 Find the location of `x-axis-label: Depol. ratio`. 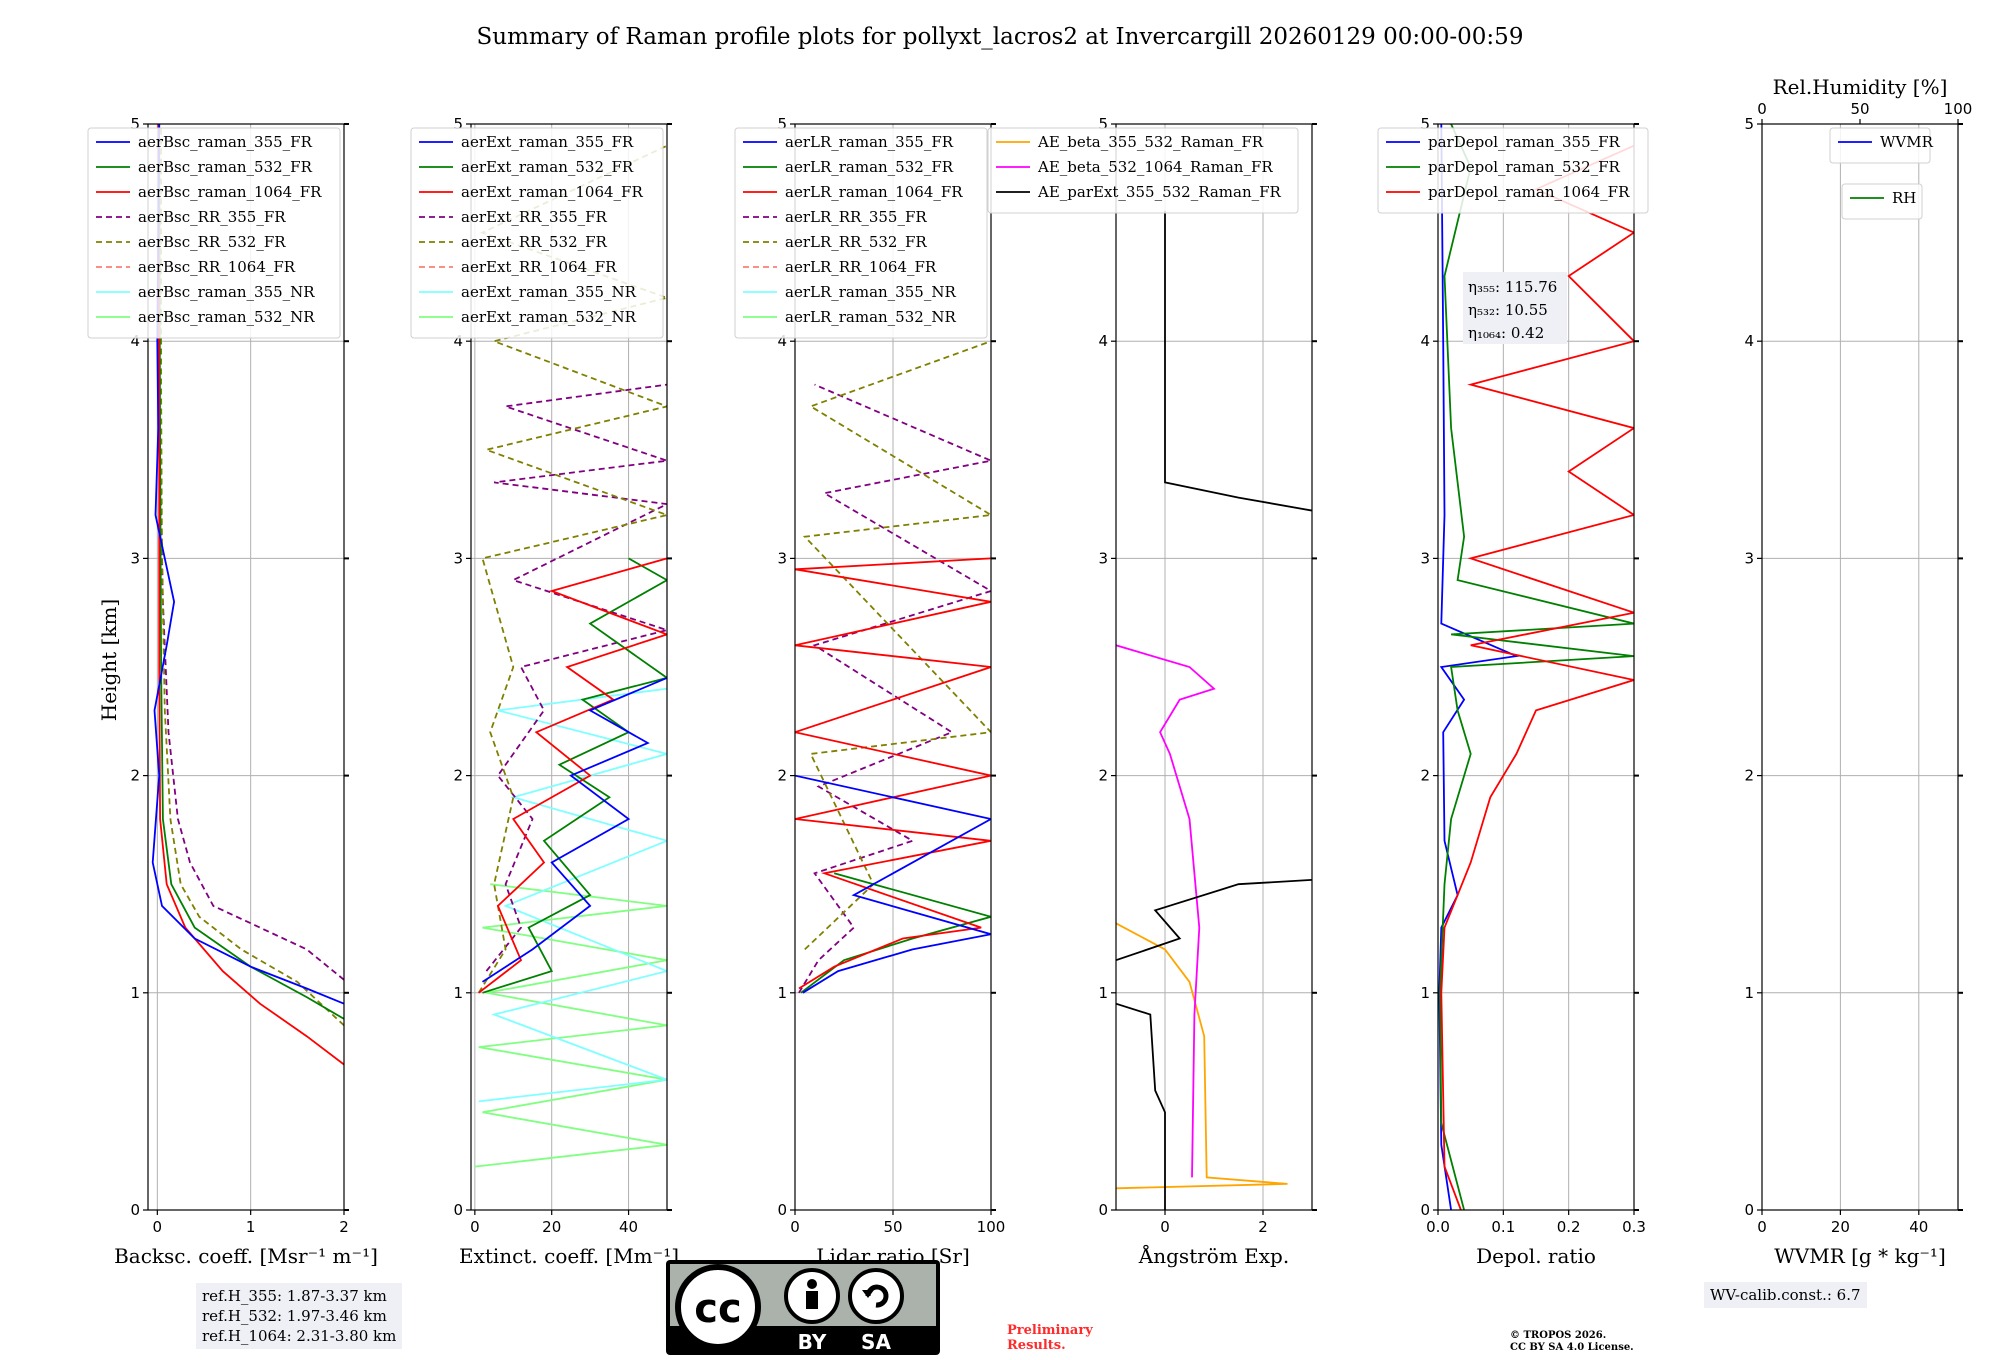

x-axis-label: Depol. ratio is located at coordinates (1536, 1256).